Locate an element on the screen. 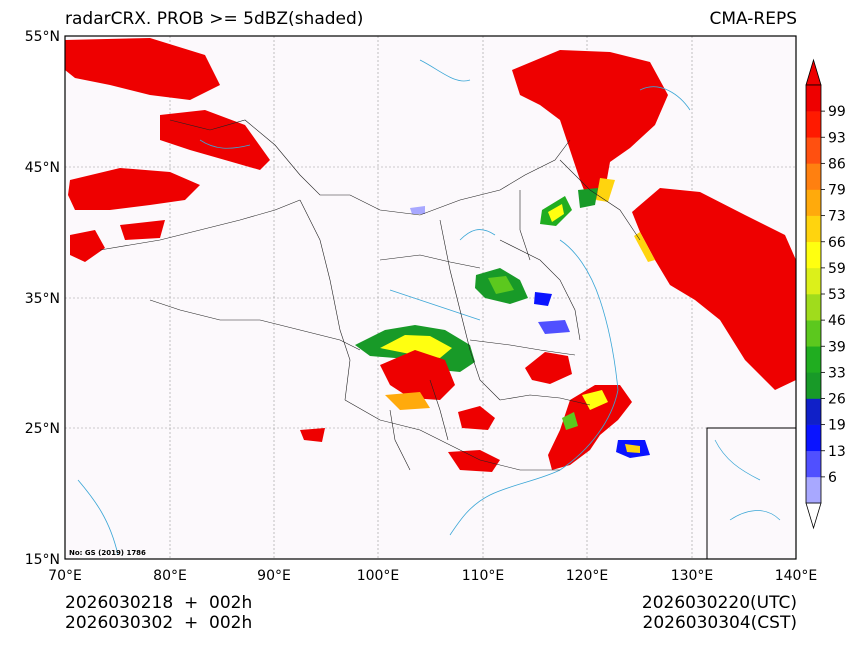 The image size is (860, 647). chart-title: radarCRX. PROB >= 5dBZ(shaded) is located at coordinates (214, 19).